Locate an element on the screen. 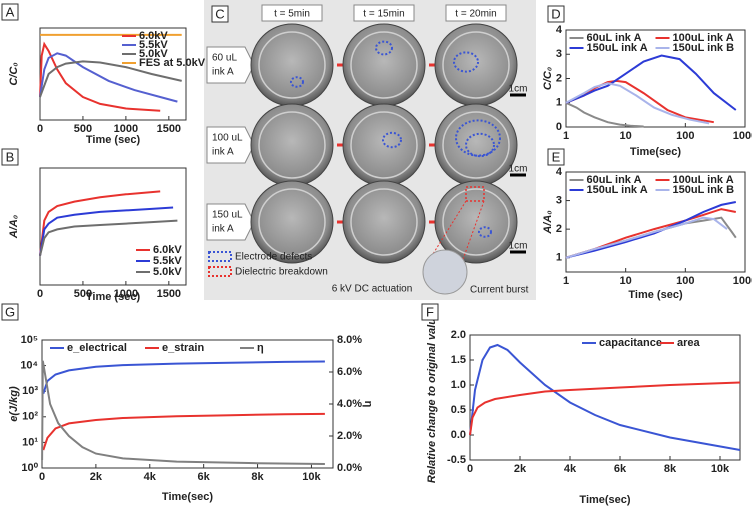 This screenshot has height=516, width=752. legend-label: 150uL ink A is located at coordinates (617, 190).